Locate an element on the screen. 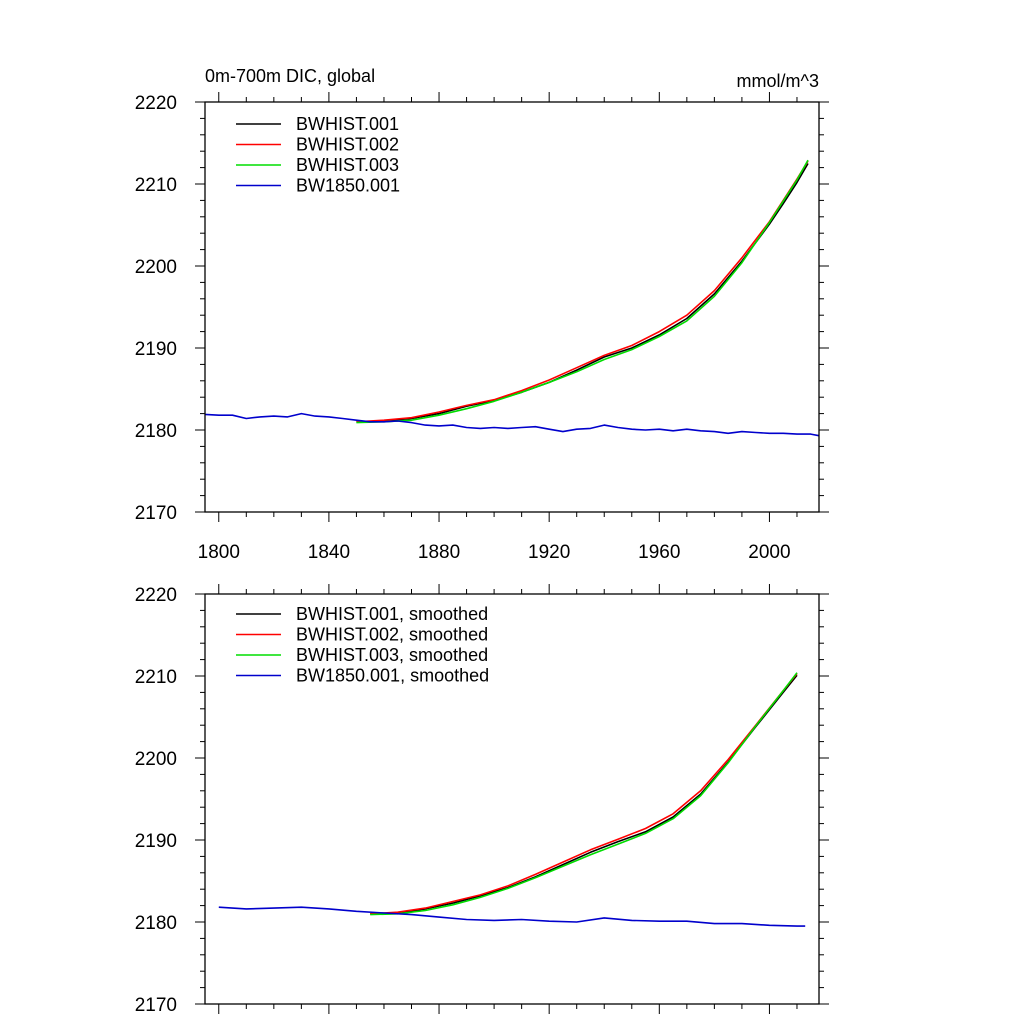 The height and width of the screenshot is (1024, 1024). bottom-y-tick-label: 2180 is located at coordinates (156, 923).